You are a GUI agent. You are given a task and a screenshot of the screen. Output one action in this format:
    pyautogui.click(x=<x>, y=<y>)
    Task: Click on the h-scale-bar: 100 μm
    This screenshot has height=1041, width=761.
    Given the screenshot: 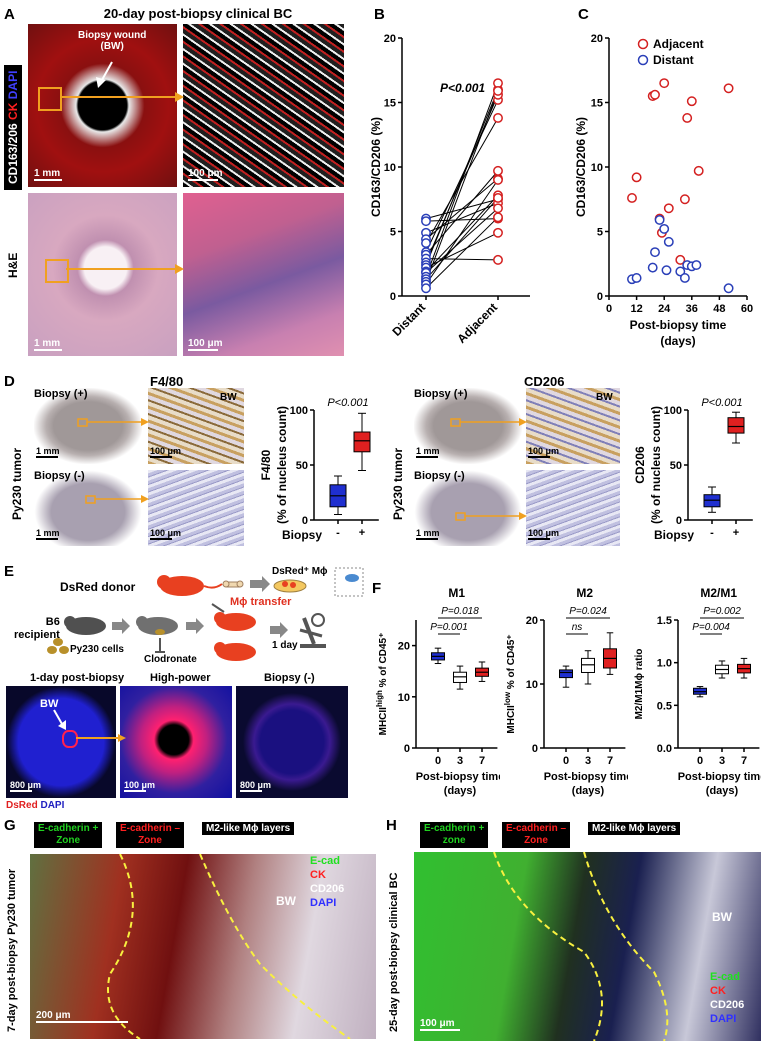 What is the action you would take?
    pyautogui.click(x=440, y=1024)
    